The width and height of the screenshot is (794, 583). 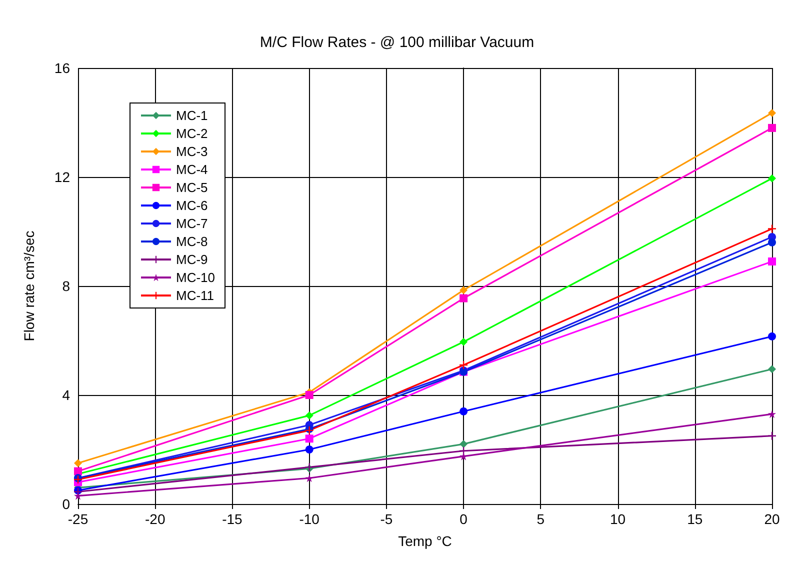 What do you see at coordinates (66, 395) in the screenshot?
I see `y-tick-label: 4` at bounding box center [66, 395].